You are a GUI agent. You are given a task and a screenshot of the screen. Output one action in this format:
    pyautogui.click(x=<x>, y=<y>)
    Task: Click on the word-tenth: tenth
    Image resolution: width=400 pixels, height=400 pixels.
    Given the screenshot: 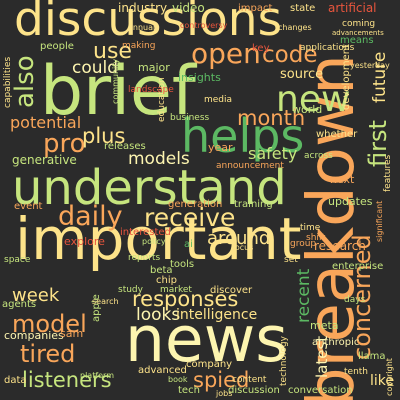 What is the action you would take?
    pyautogui.click(x=356, y=372)
    